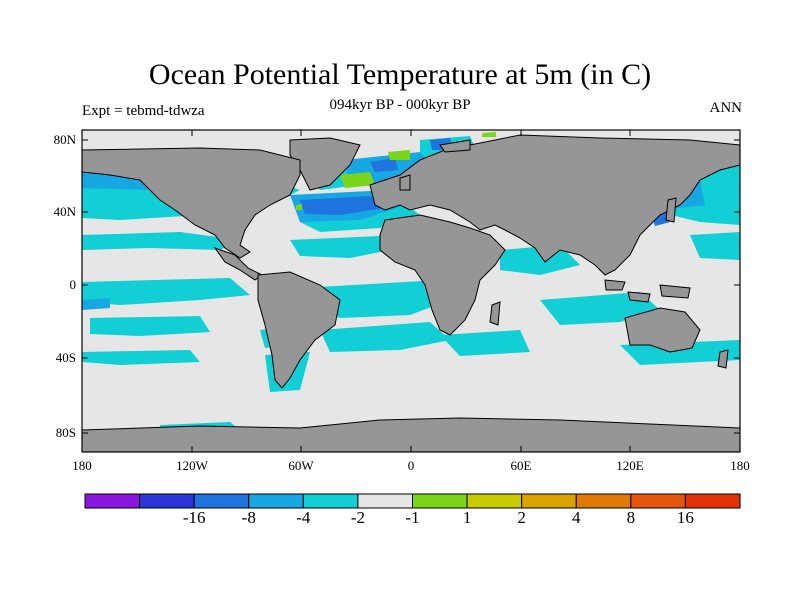  What do you see at coordinates (64, 211) in the screenshot?
I see `lat-label-40n: 40N` at bounding box center [64, 211].